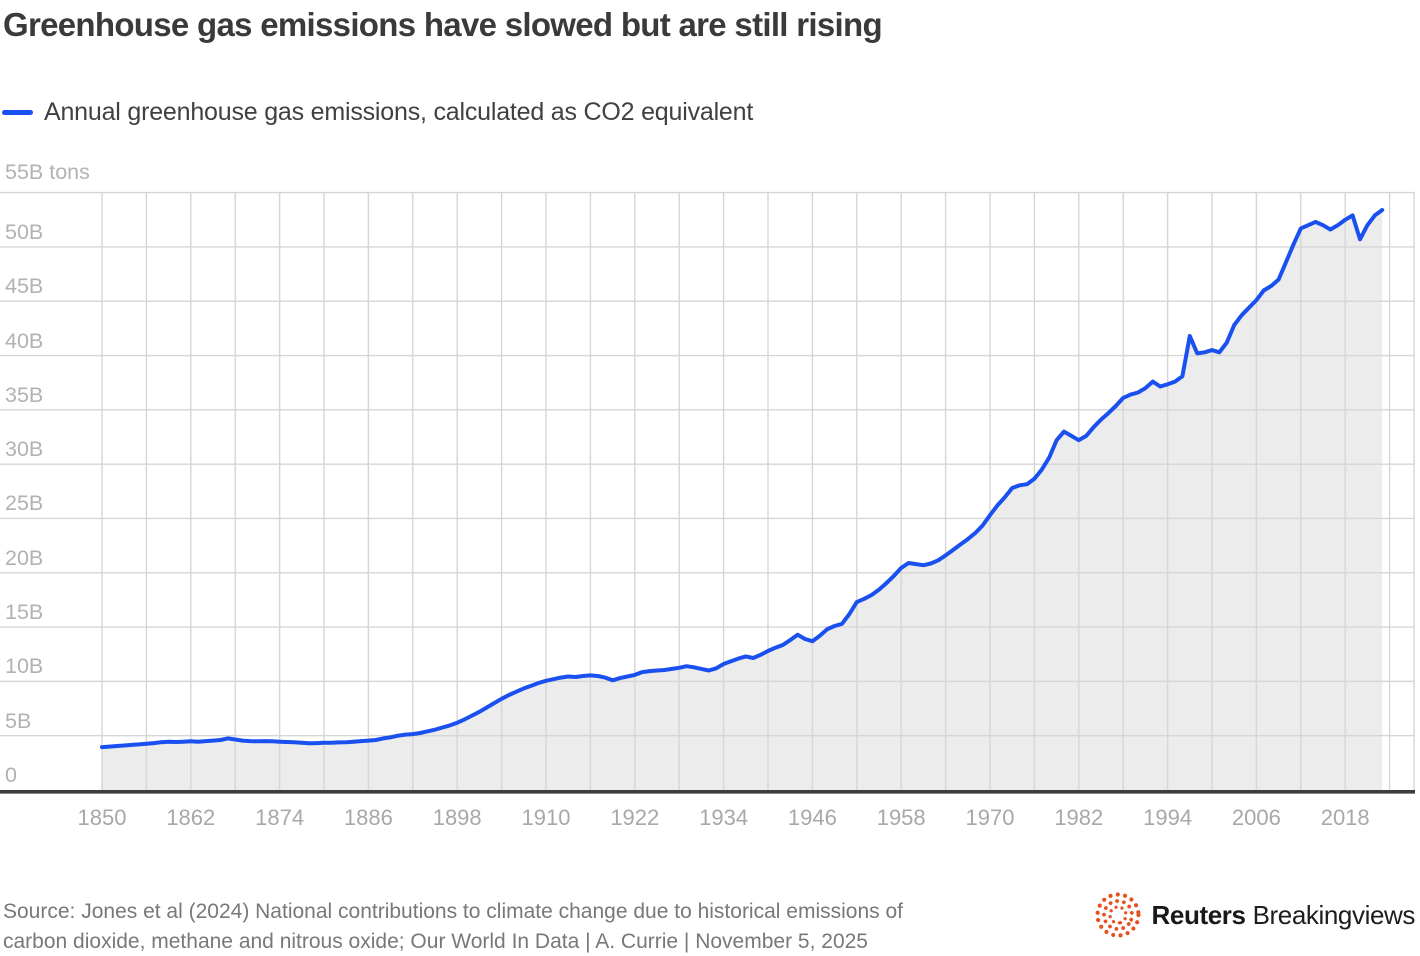 The image size is (1420, 956). Describe the element at coordinates (24, 503) in the screenshot. I see `y-tick-label: 25B` at that location.